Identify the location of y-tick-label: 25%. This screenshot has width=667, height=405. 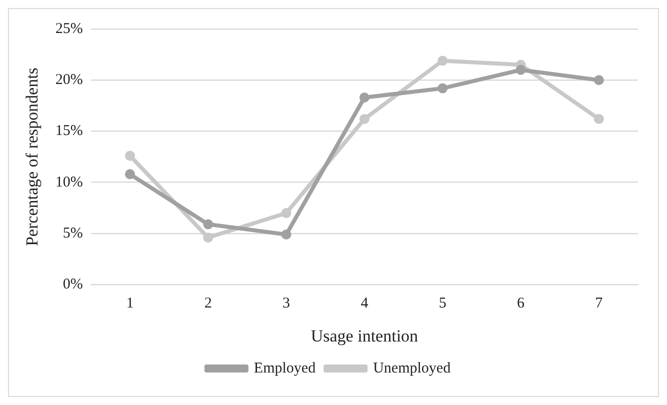
(69, 28).